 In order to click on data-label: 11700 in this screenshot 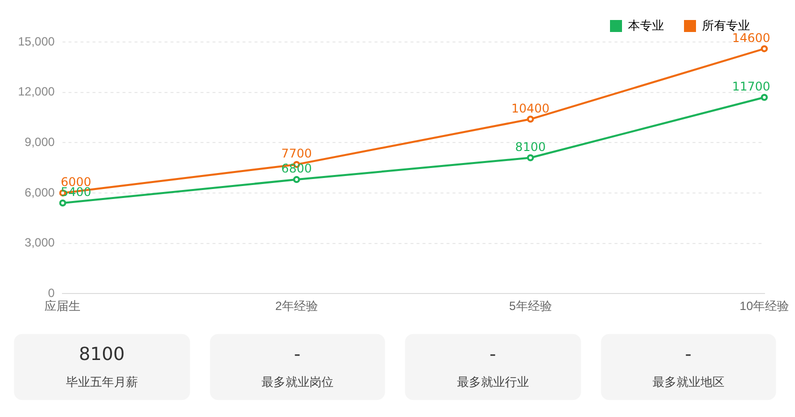, I will do `click(751, 86)`.